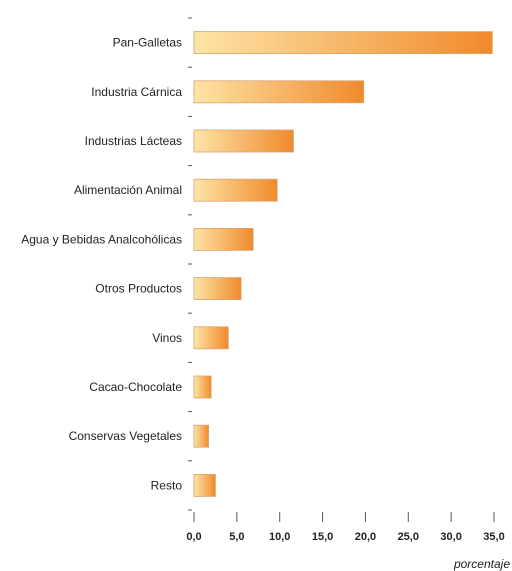  What do you see at coordinates (493, 537) in the screenshot?
I see `x-tick-label: 35,0` at bounding box center [493, 537].